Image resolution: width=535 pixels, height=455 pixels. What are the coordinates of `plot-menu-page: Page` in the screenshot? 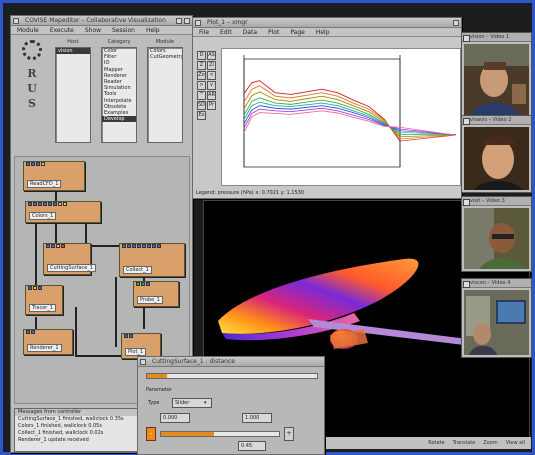 It's located at (297, 32).